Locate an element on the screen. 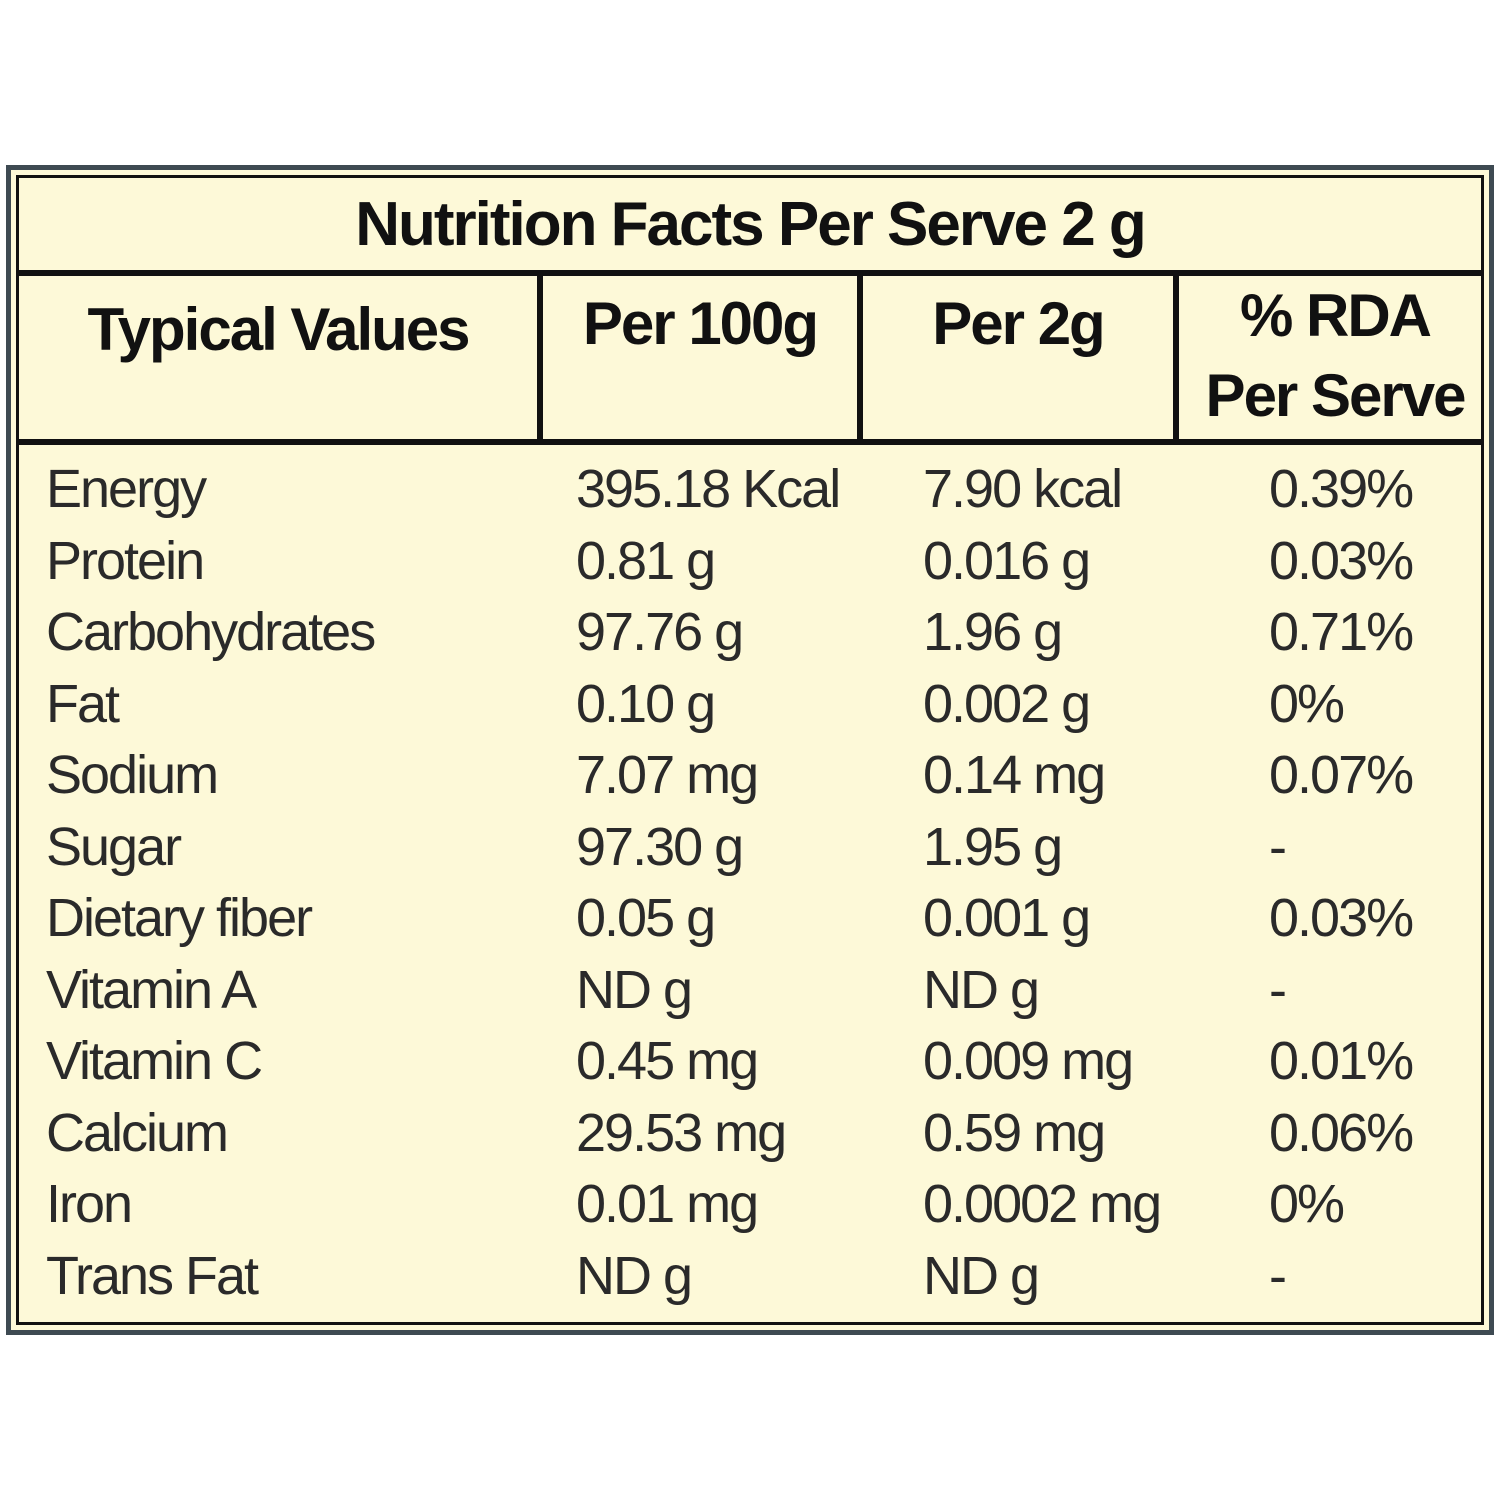  nutrient-name: Carbohydrates is located at coordinates (211, 632).